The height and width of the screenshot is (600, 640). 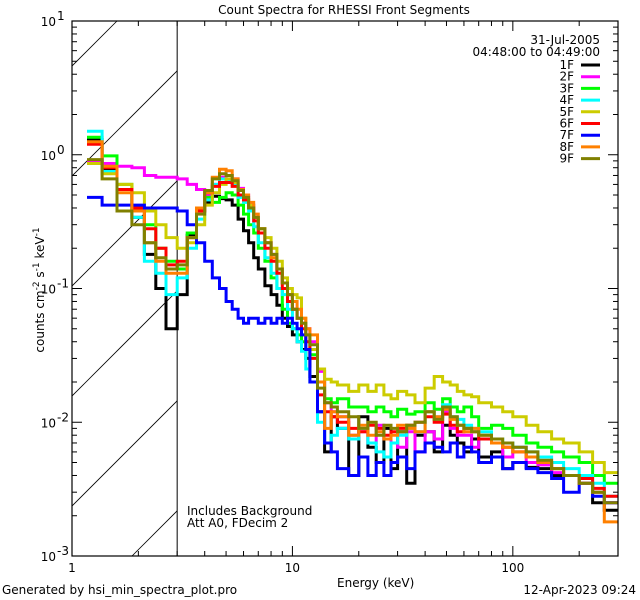 I want to click on x-tick-label: 1, so click(x=72, y=568).